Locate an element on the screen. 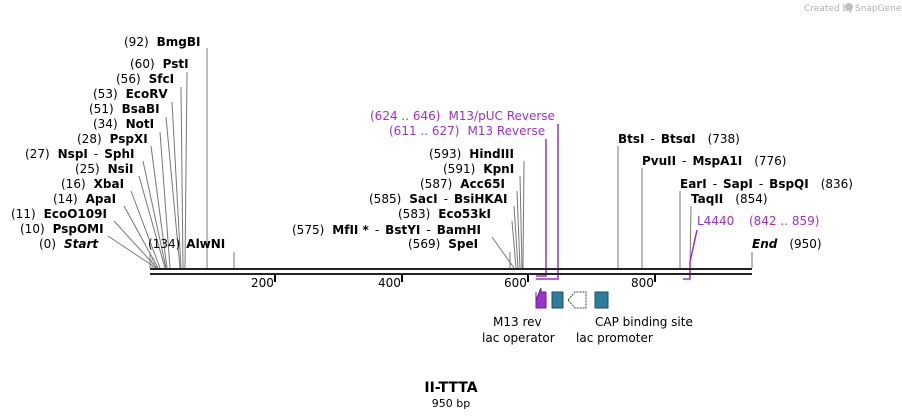 The image size is (902, 419). primer-leader-lines is located at coordinates (617, 202).